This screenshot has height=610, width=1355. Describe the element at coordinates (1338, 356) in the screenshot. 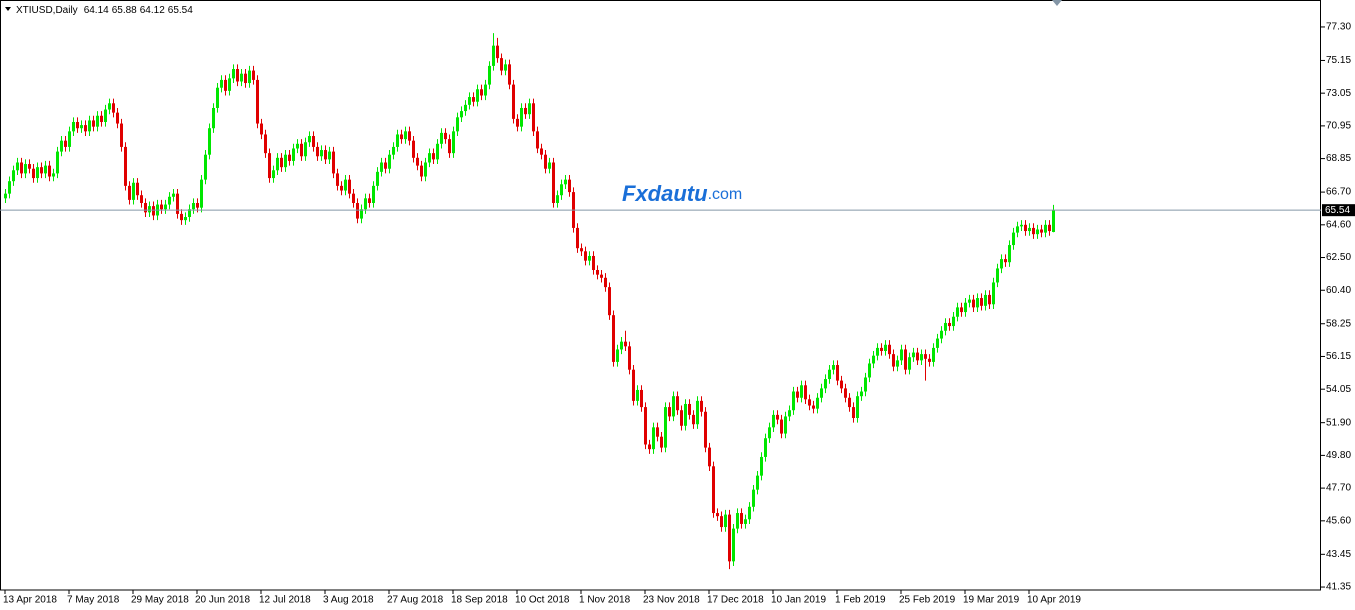

I see `y-tick-label: 56.15` at that location.